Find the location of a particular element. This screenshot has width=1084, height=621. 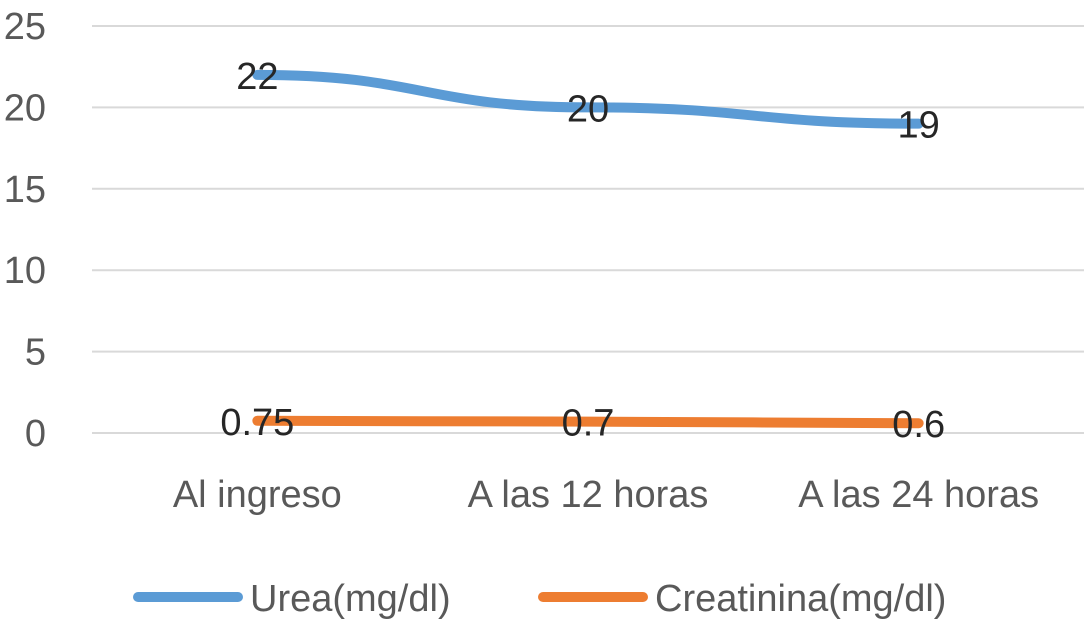

legend-label: Creatinina(mg/dl) is located at coordinates (800, 599).